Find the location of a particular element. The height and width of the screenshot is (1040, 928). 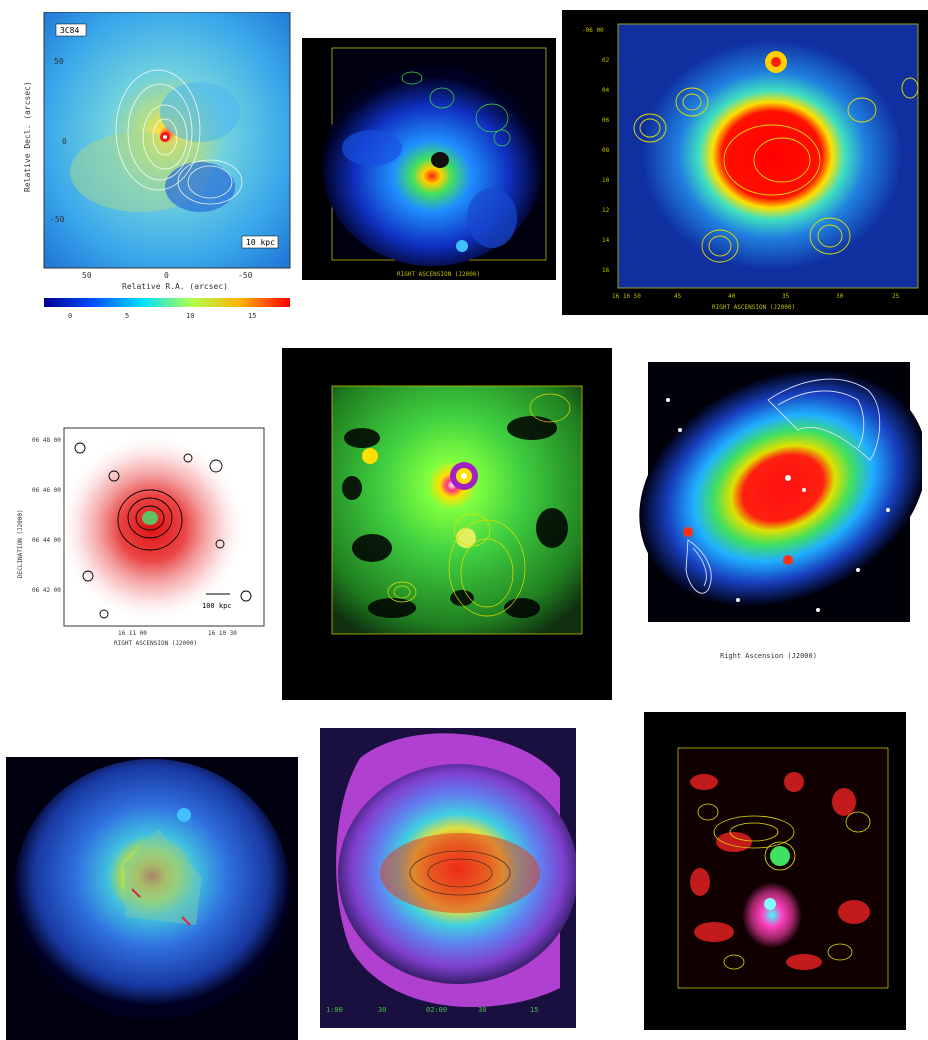

panel-6-figure: Right Ascension (J2000) is located at coordinates (780, 511).